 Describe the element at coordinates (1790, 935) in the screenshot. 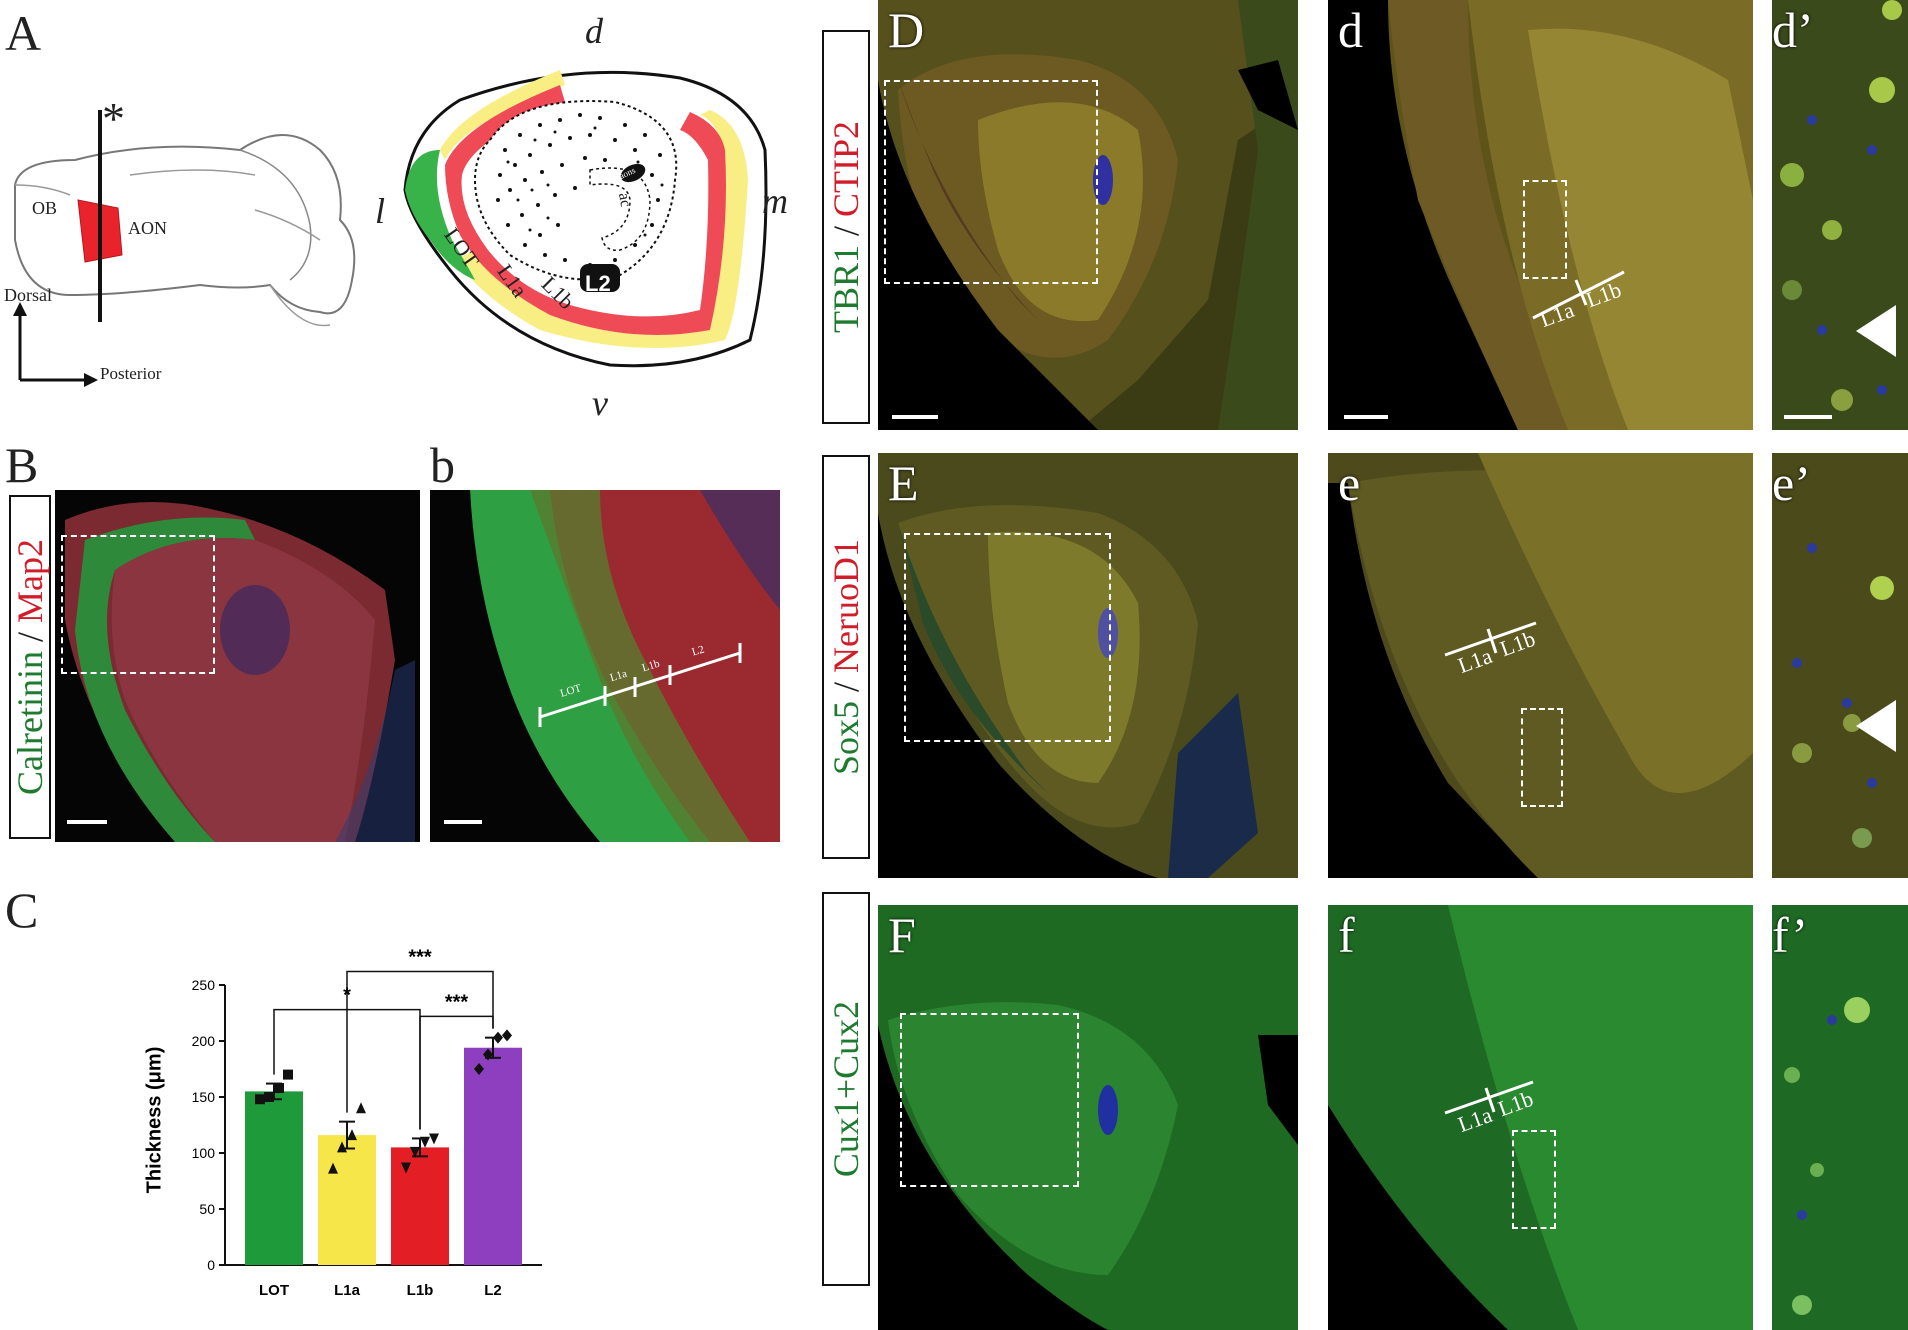

I see `panel-label-f-prime: f’` at that location.